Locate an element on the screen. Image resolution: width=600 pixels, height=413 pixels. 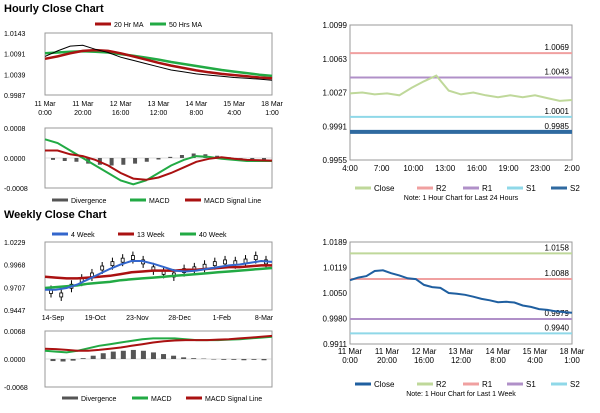
series-line-macd is located at coordinates (158, 162).